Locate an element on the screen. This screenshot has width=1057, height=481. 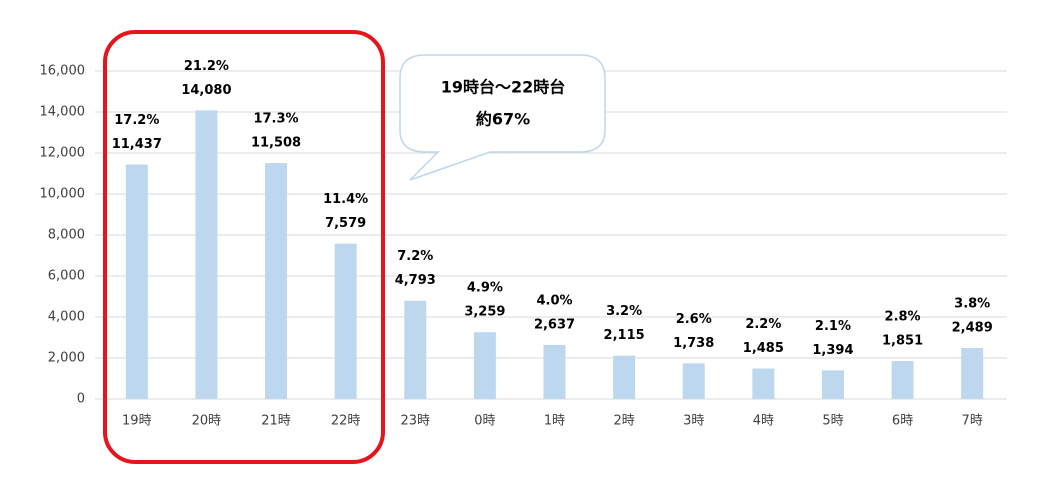
share-label: 3.2% is located at coordinates (624, 311).